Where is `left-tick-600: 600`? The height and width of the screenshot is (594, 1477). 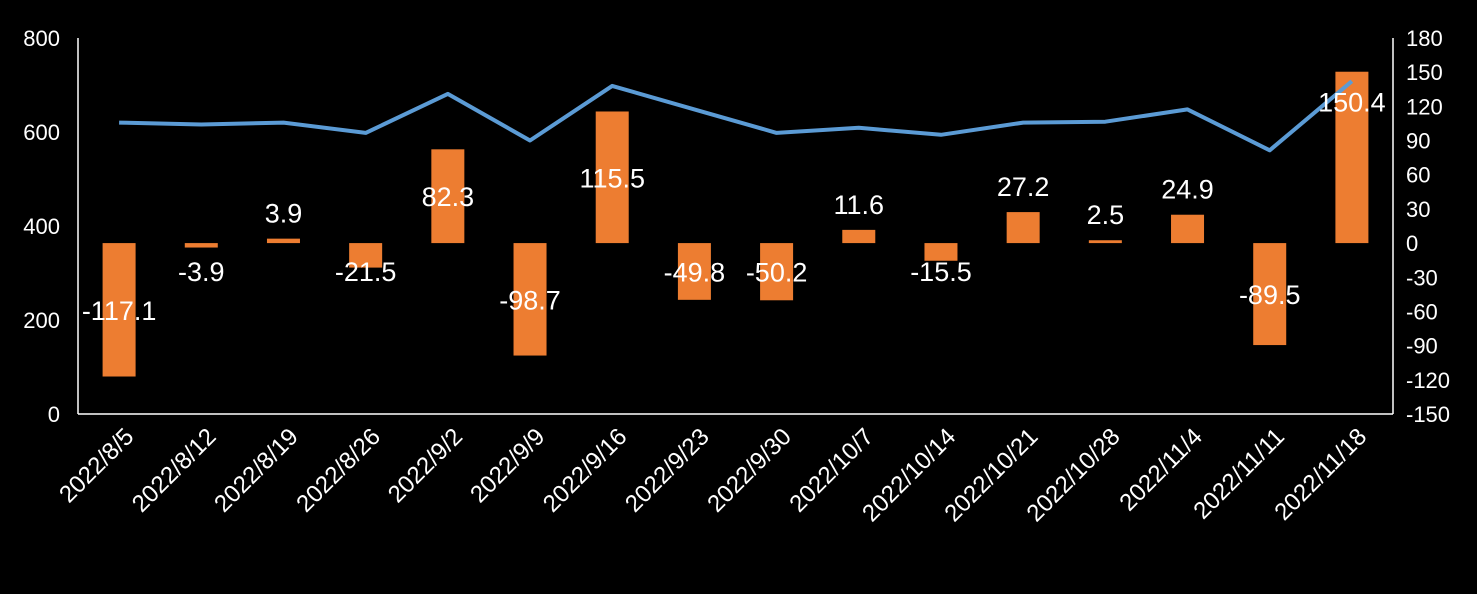
left-tick-600: 600 is located at coordinates (41, 132).